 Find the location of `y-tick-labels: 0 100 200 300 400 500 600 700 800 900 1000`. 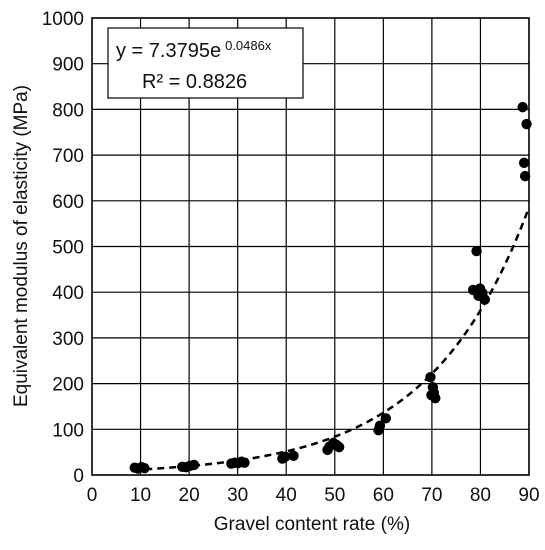

y-tick-labels: 0 100 200 300 400 500 600 700 800 900 1000 is located at coordinates (63, 248).